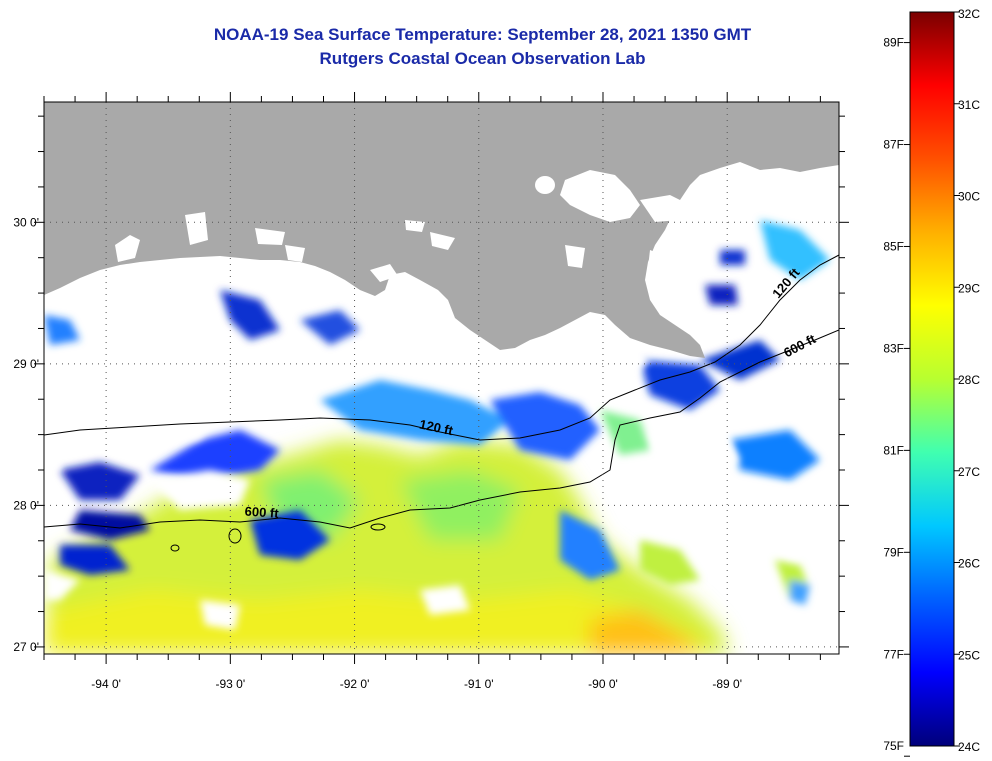  What do you see at coordinates (893, 145) in the screenshot?
I see `fahrenheit-label: 87F` at bounding box center [893, 145].